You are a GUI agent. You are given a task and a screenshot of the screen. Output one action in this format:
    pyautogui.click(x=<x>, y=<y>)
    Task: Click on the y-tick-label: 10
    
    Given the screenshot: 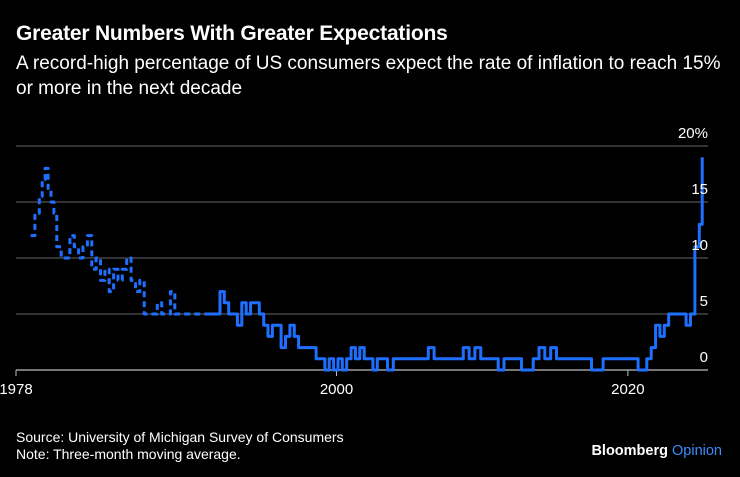 What is the action you would take?
    pyautogui.click(x=699, y=245)
    